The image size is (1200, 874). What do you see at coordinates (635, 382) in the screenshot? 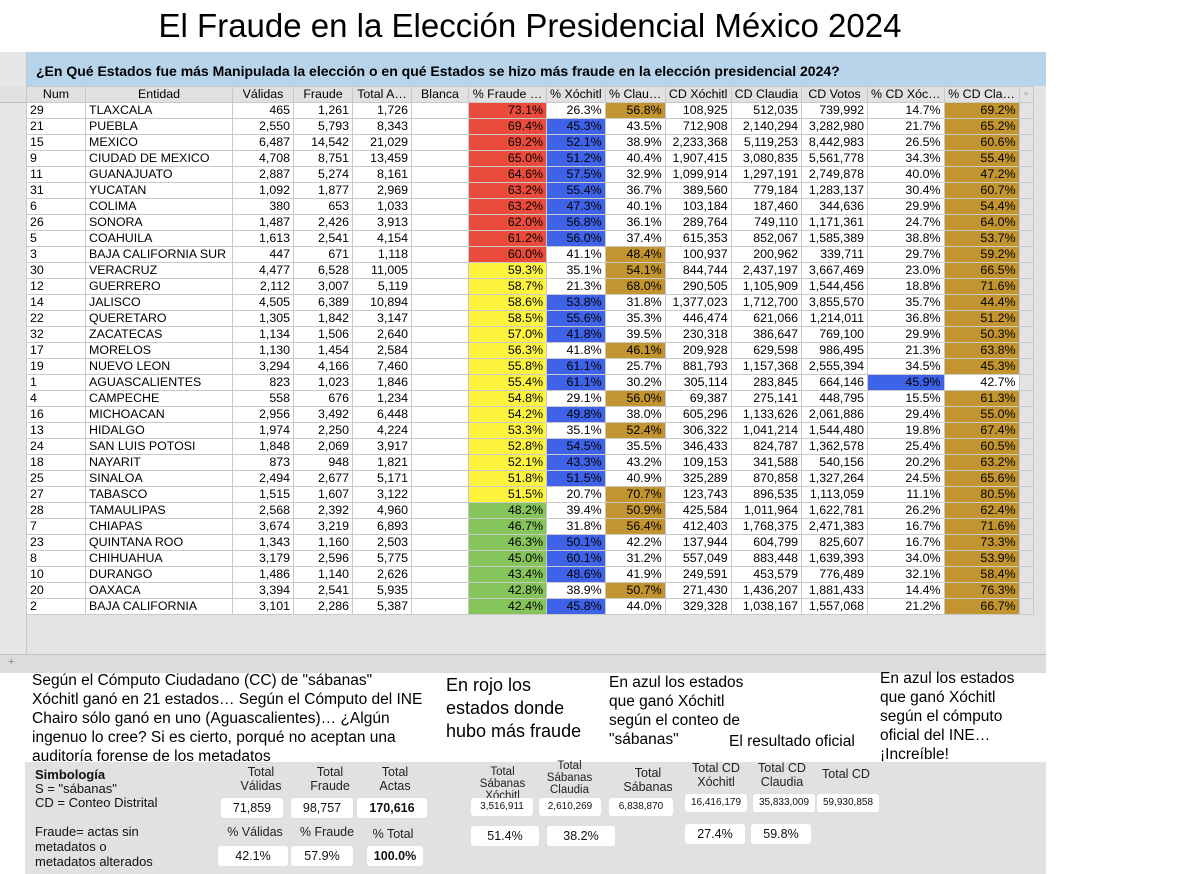
I see `table-cell: 30.2%` at bounding box center [635, 382].